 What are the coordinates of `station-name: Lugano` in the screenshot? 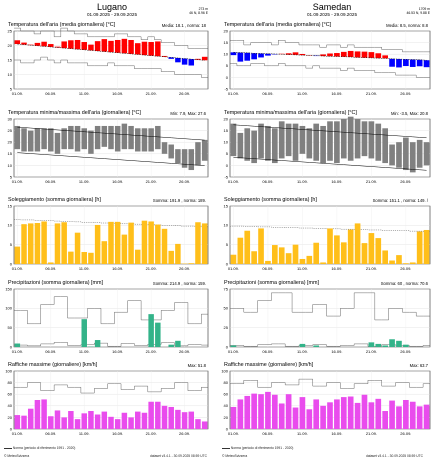 It's located at (112, 7).